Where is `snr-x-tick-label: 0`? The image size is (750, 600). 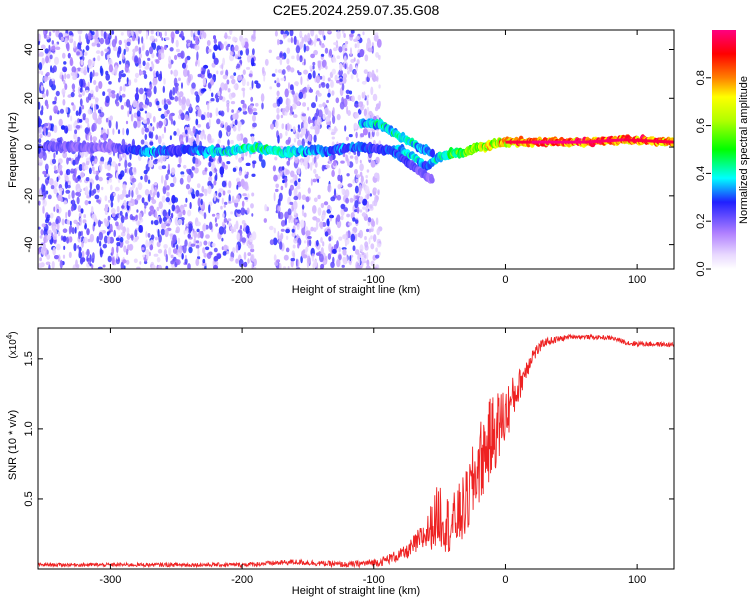 snr-x-tick-label: 0 is located at coordinates (505, 580).